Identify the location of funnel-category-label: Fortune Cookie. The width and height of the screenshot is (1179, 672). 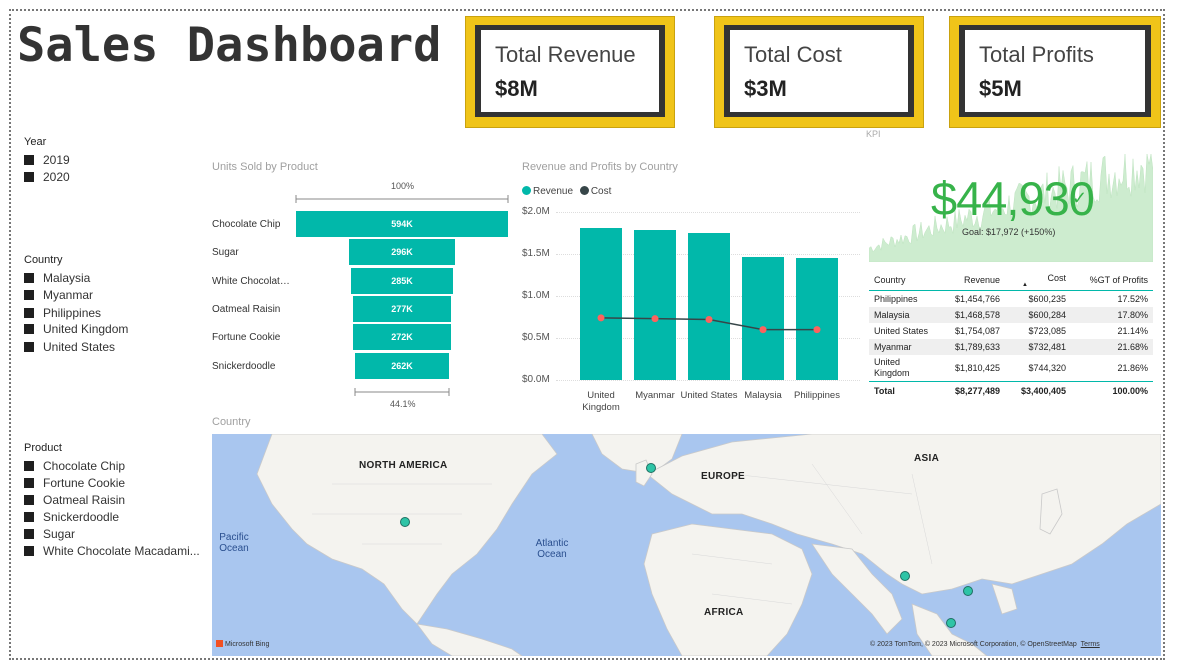
(246, 338).